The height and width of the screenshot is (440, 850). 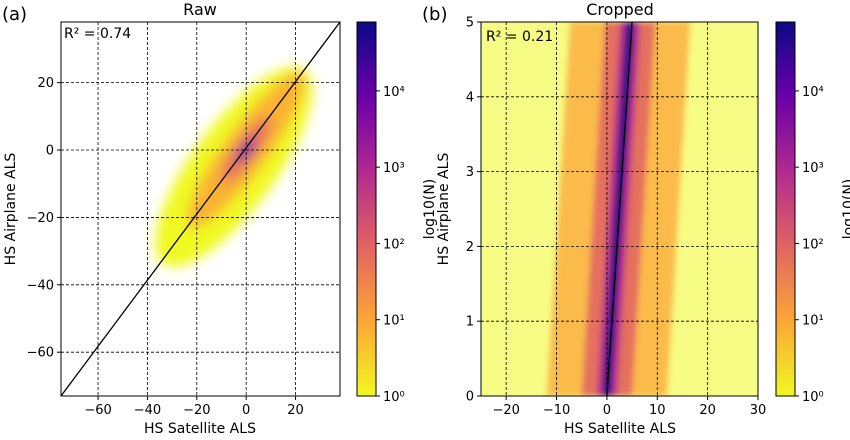 What do you see at coordinates (470, 23) in the screenshot?
I see `y-tick-label: 5` at bounding box center [470, 23].